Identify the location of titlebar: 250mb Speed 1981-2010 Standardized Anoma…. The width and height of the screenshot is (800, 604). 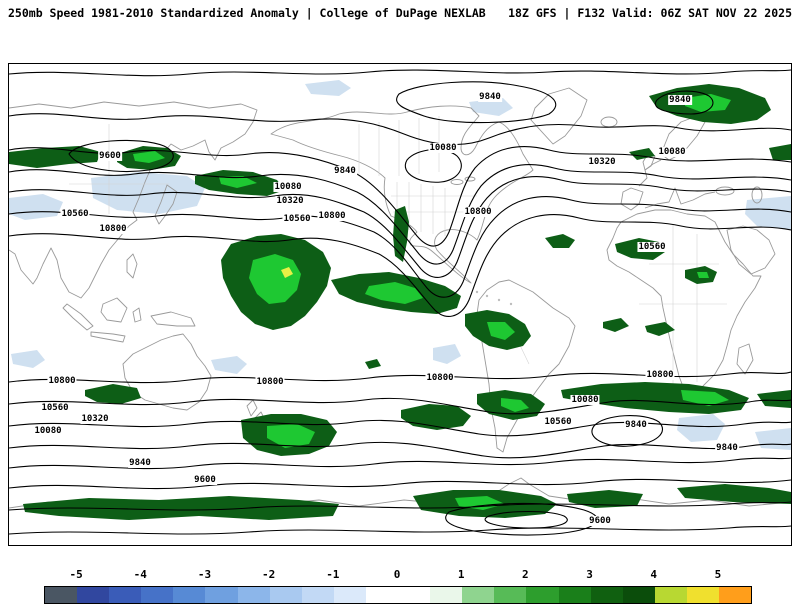
(400, 14).